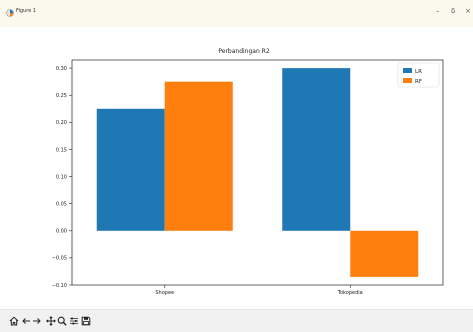 Image resolution: width=473 pixels, height=332 pixels. I want to click on legend-swatch-rf, so click(407, 80).